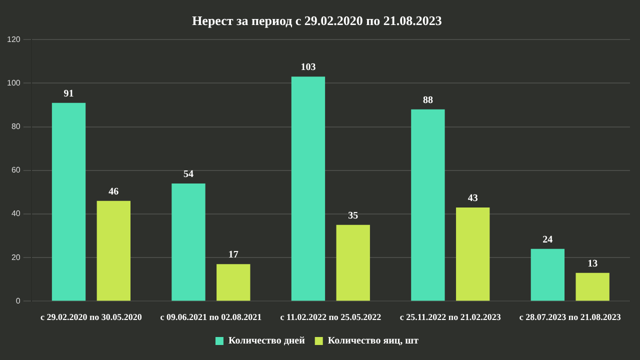 This screenshot has height=360, width=640. I want to click on legend-label: Количество яиц, шт, so click(373, 341).